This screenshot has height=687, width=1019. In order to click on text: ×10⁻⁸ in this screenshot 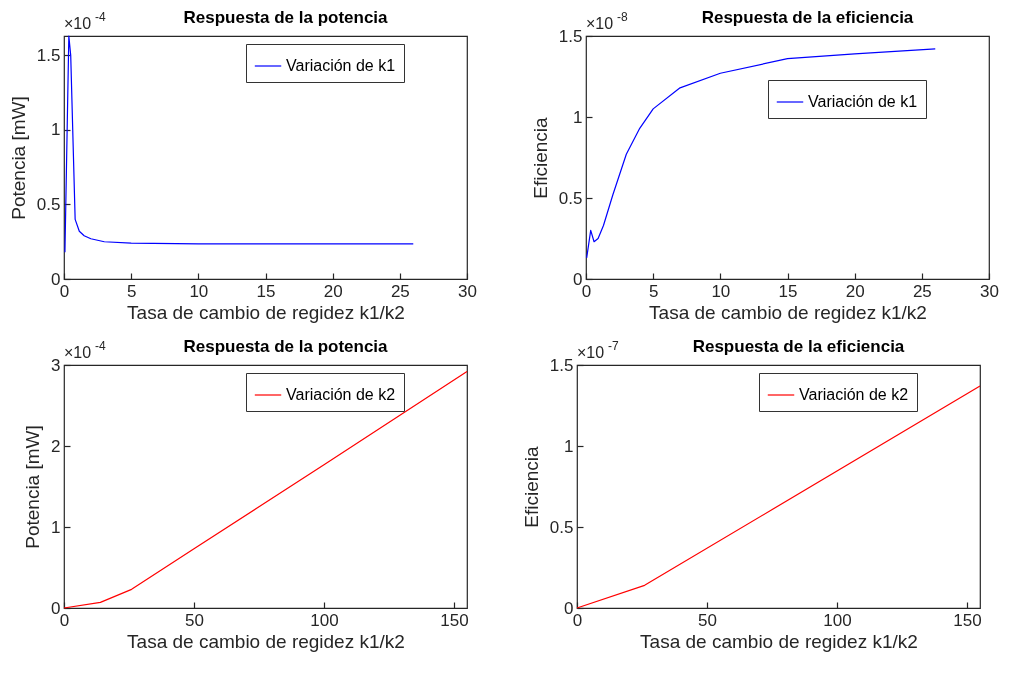, I will do `click(607, 21)`.